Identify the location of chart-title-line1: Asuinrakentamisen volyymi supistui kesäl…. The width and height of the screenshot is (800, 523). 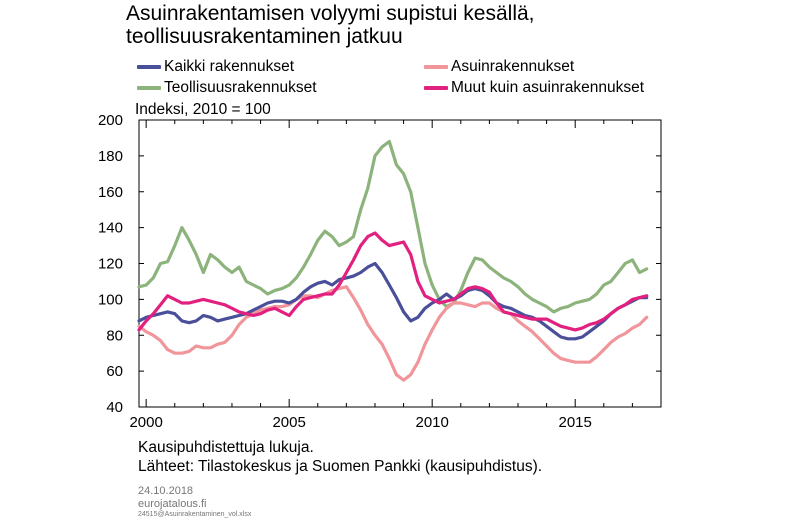
(330, 13).